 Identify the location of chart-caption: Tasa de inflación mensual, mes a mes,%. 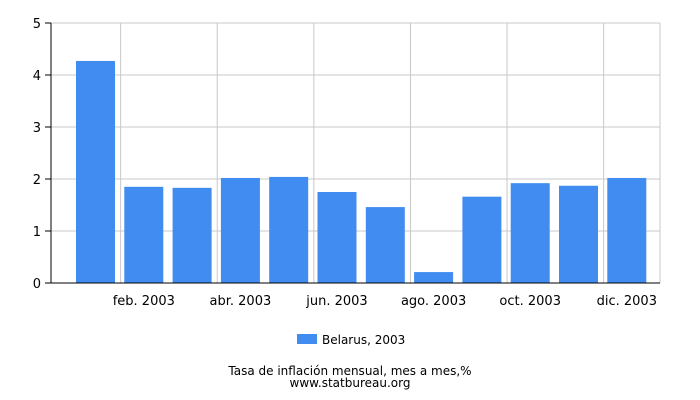
(349, 371).